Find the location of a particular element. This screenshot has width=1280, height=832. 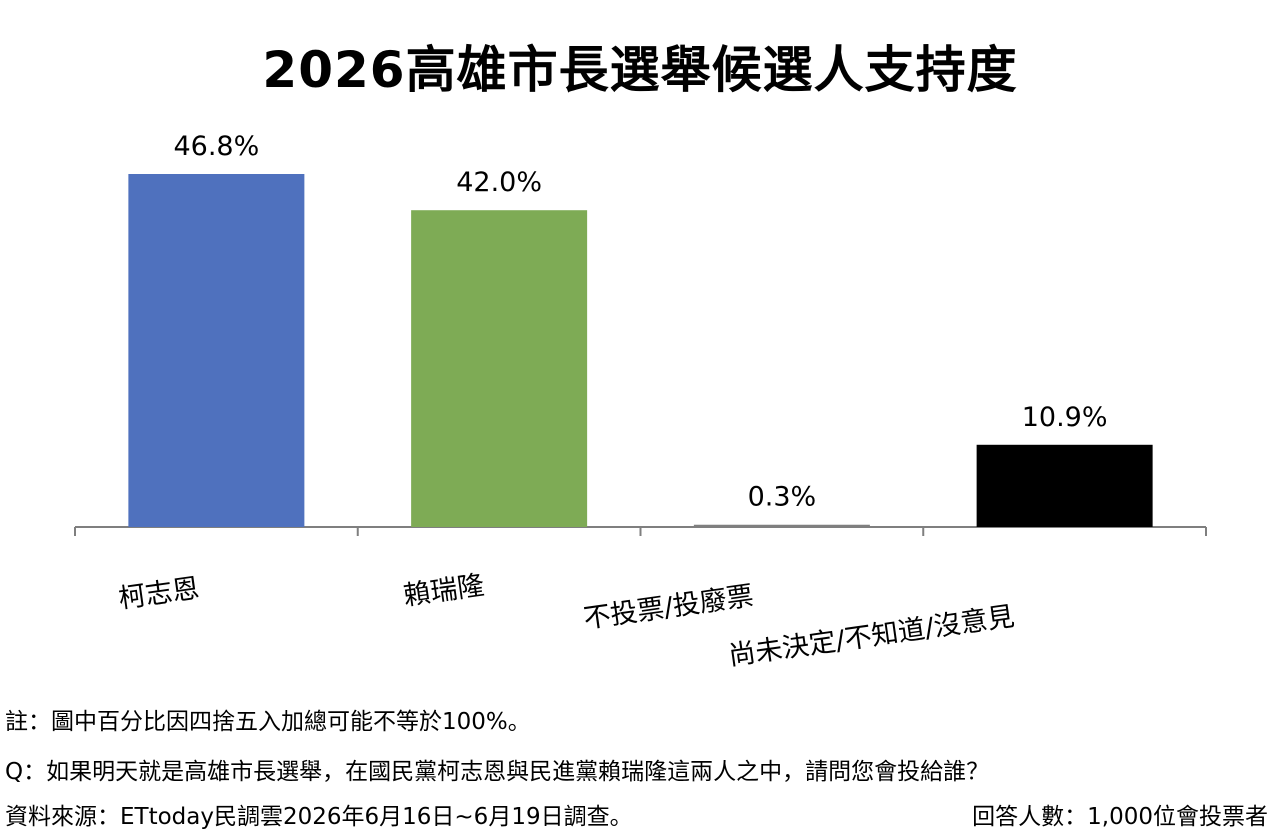

chart-title: 2026高雄市長選舉候選人支持度 is located at coordinates (640, 70).